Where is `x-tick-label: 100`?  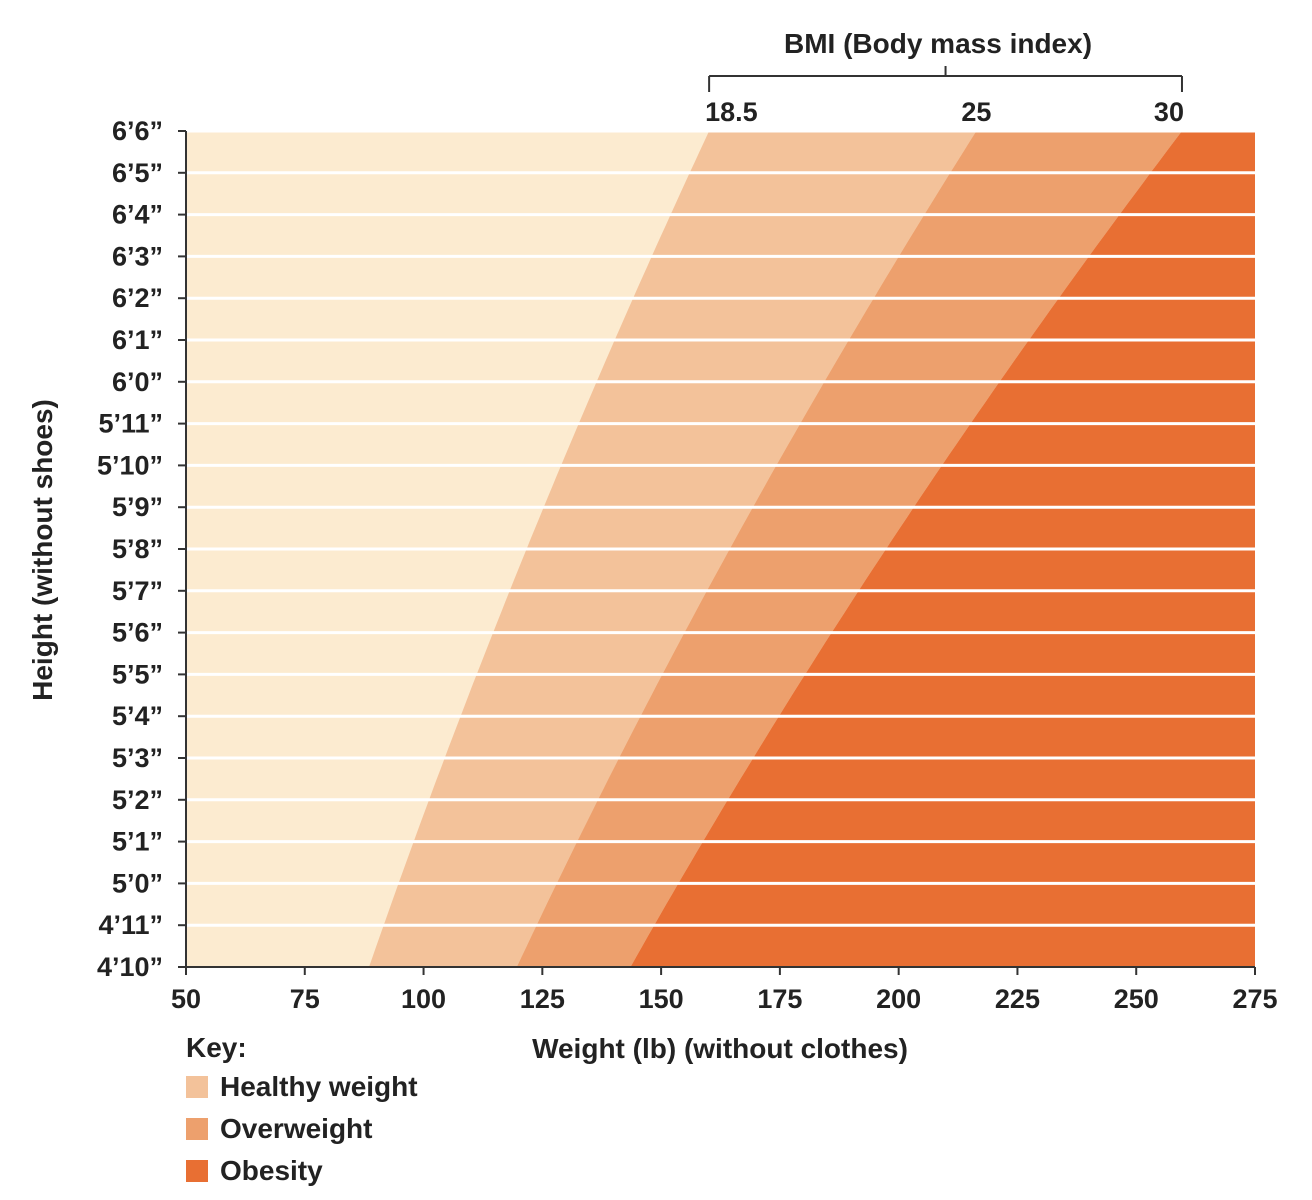 x-tick-label: 100 is located at coordinates (423, 999).